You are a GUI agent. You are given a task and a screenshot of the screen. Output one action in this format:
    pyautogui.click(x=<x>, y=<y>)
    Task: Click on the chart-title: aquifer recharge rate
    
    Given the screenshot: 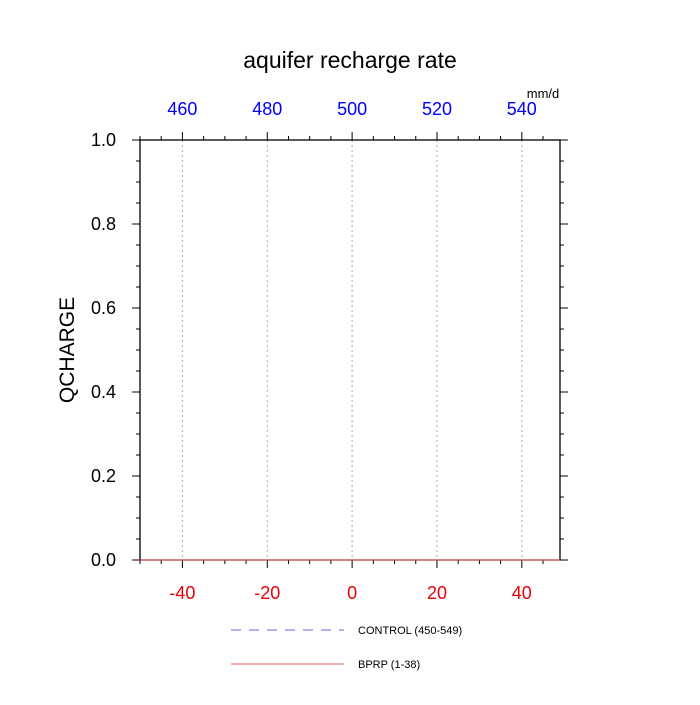 What is the action you would take?
    pyautogui.click(x=350, y=60)
    